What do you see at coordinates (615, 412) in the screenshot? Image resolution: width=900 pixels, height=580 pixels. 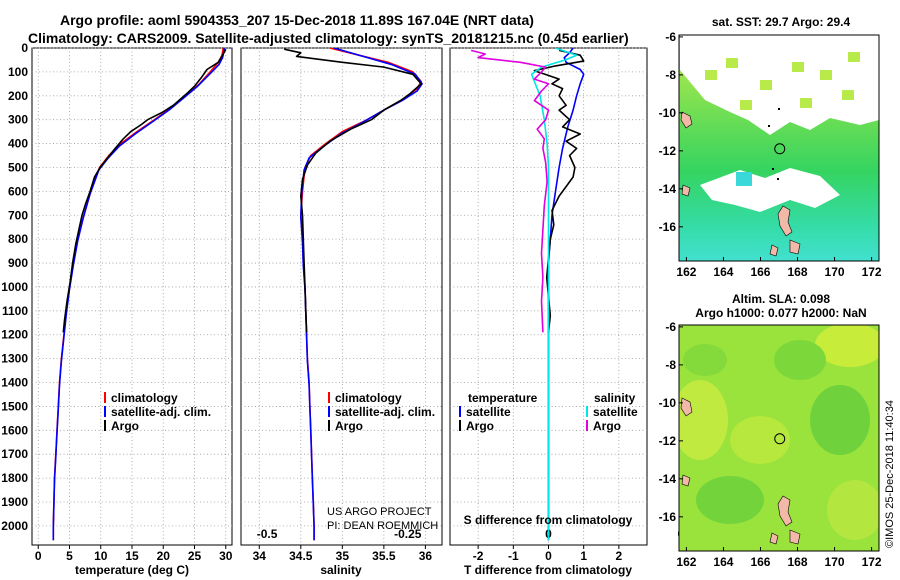 I see `legend-label-s-satellite: satellite` at bounding box center [615, 412].